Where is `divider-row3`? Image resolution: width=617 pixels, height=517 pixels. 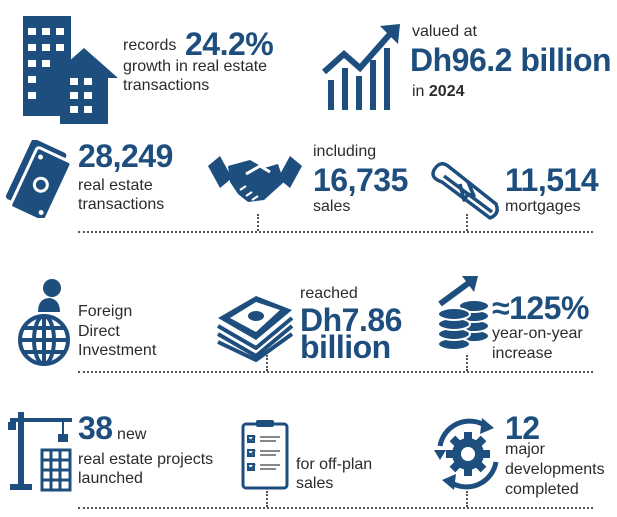 divider-row3 is located at coordinates (335, 372).